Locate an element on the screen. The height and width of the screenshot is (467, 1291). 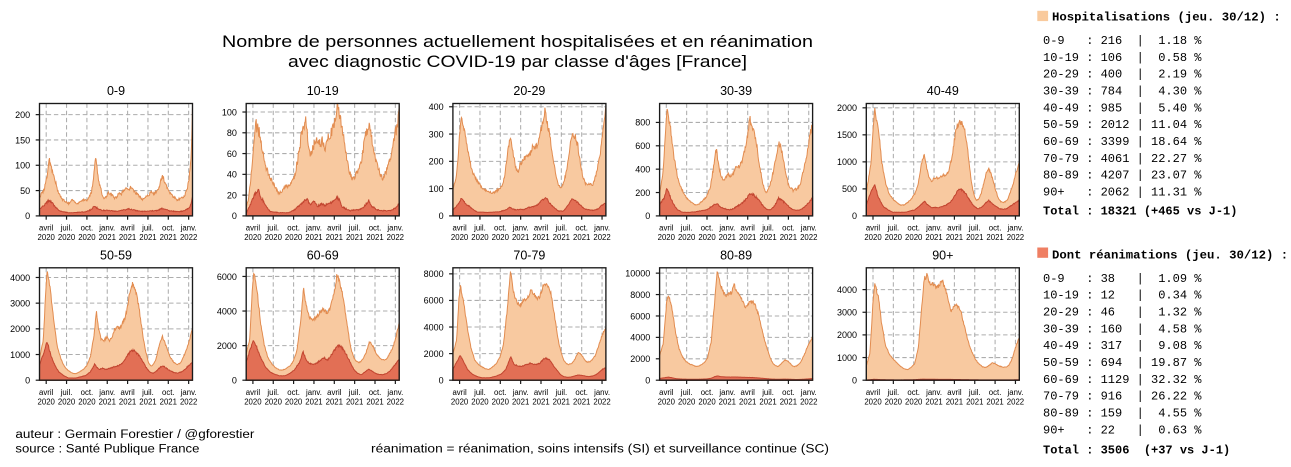
svg-text: 60 is located at coordinates (232, 154).